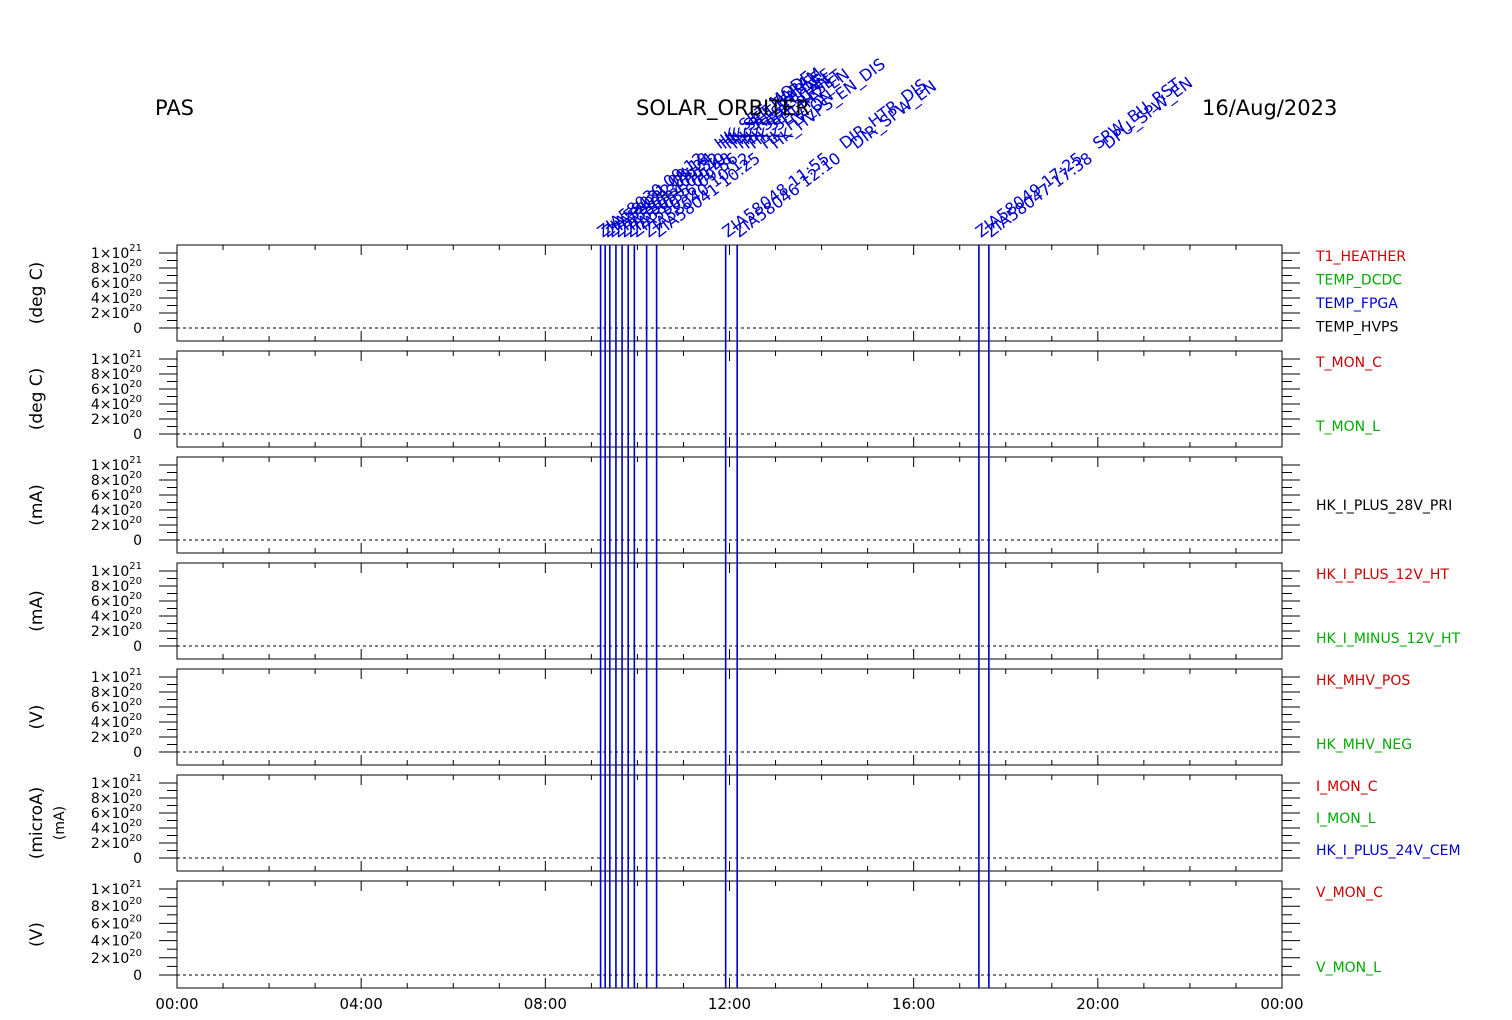  What do you see at coordinates (1360, 257) in the screenshot?
I see `legend-entry: T1_HEATHER` at bounding box center [1360, 257].